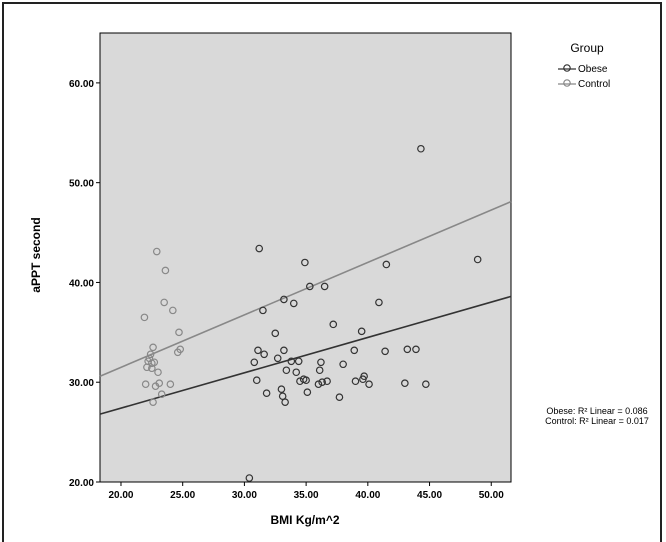 Image resolution: width=666 pixels, height=542 pixels. What do you see at coordinates (81, 383) in the screenshot?
I see `y-tick-label: 30.00` at bounding box center [81, 383].